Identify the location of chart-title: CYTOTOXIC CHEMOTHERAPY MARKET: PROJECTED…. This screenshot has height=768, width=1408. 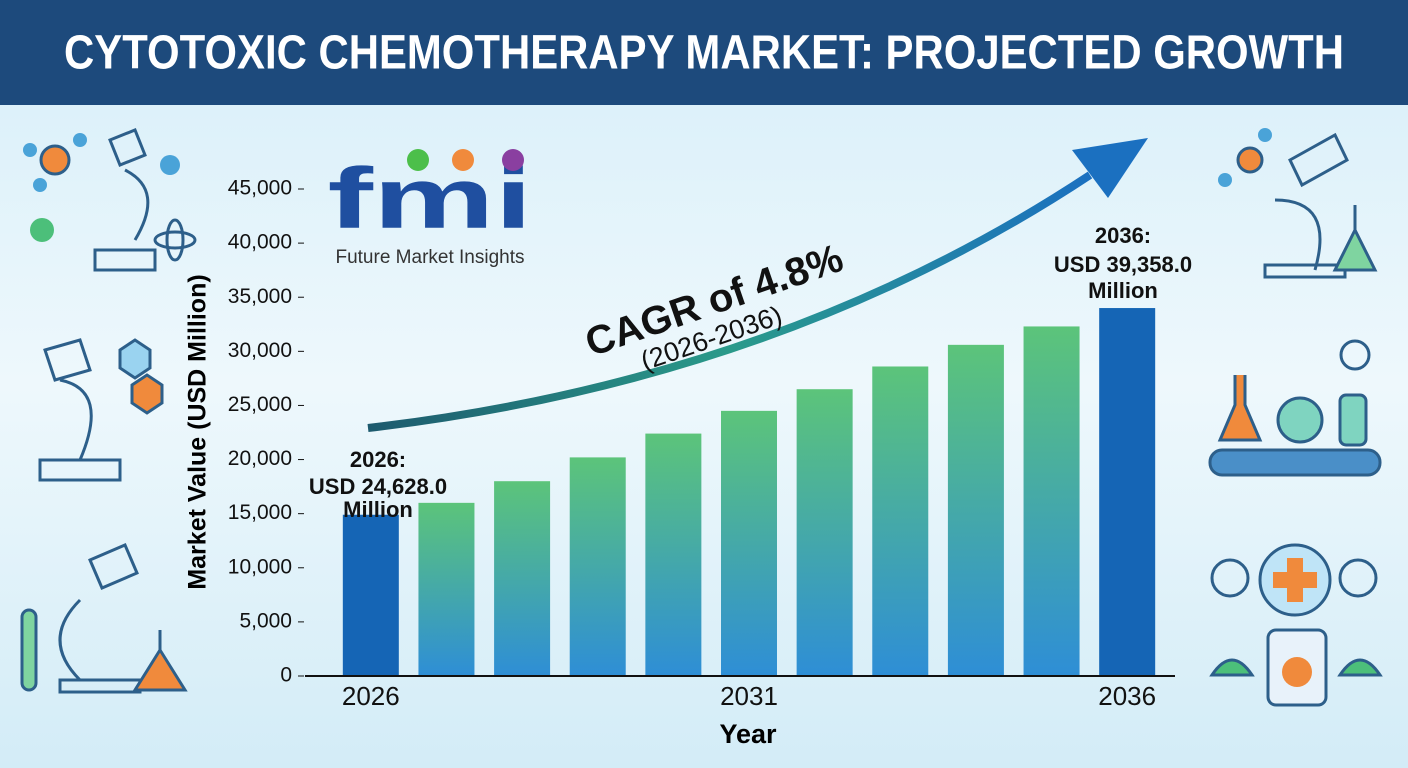
(704, 53).